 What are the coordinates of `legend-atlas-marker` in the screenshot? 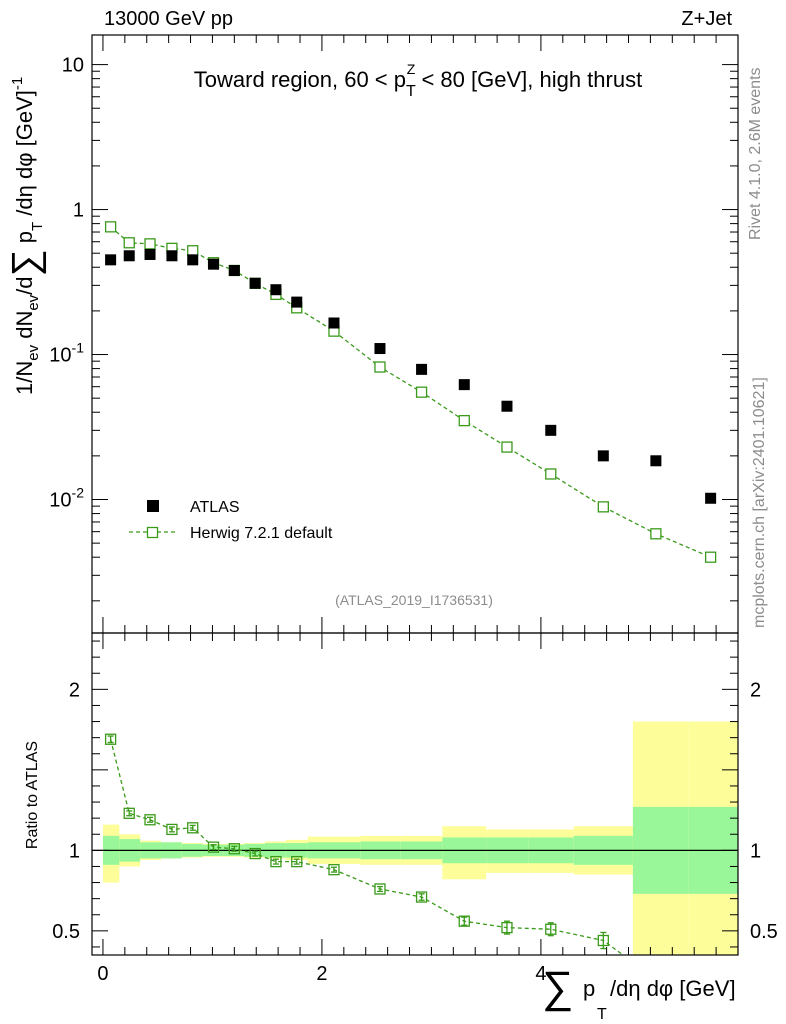 It's located at (153, 506).